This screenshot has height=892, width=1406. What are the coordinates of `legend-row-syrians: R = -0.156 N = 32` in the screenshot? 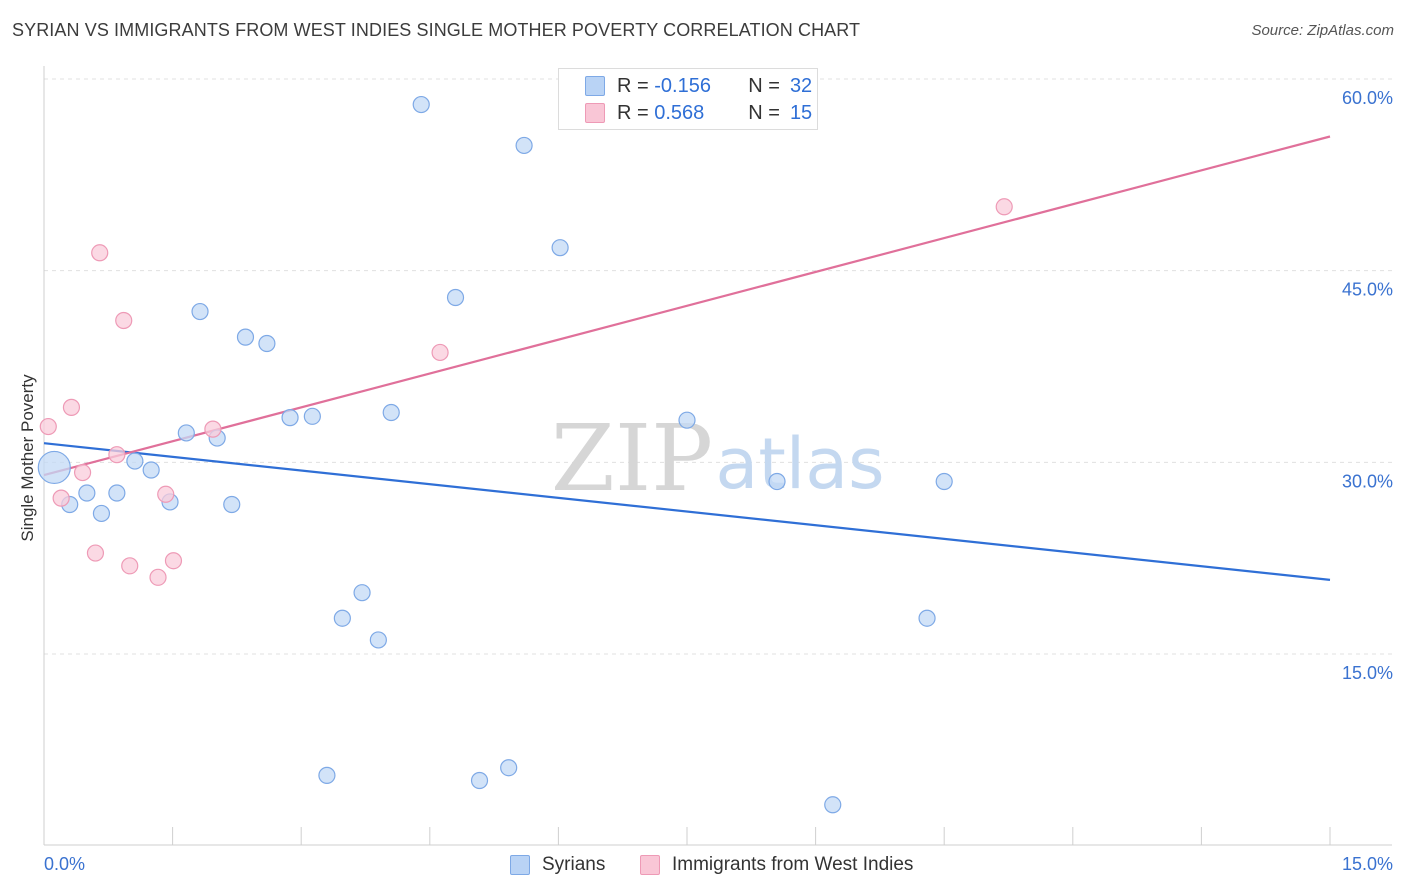 It's located at (698, 86).